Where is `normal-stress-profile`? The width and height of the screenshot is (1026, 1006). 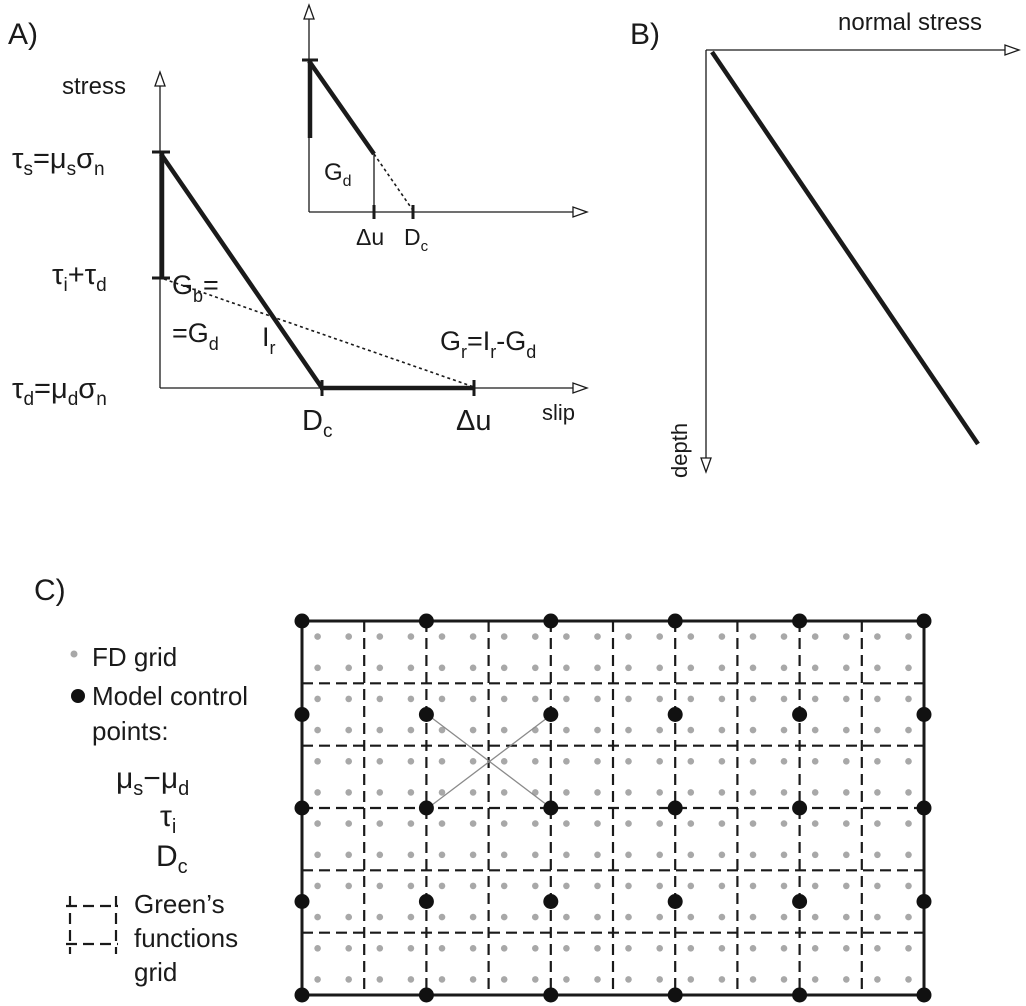 normal-stress-profile is located at coordinates (845, 248).